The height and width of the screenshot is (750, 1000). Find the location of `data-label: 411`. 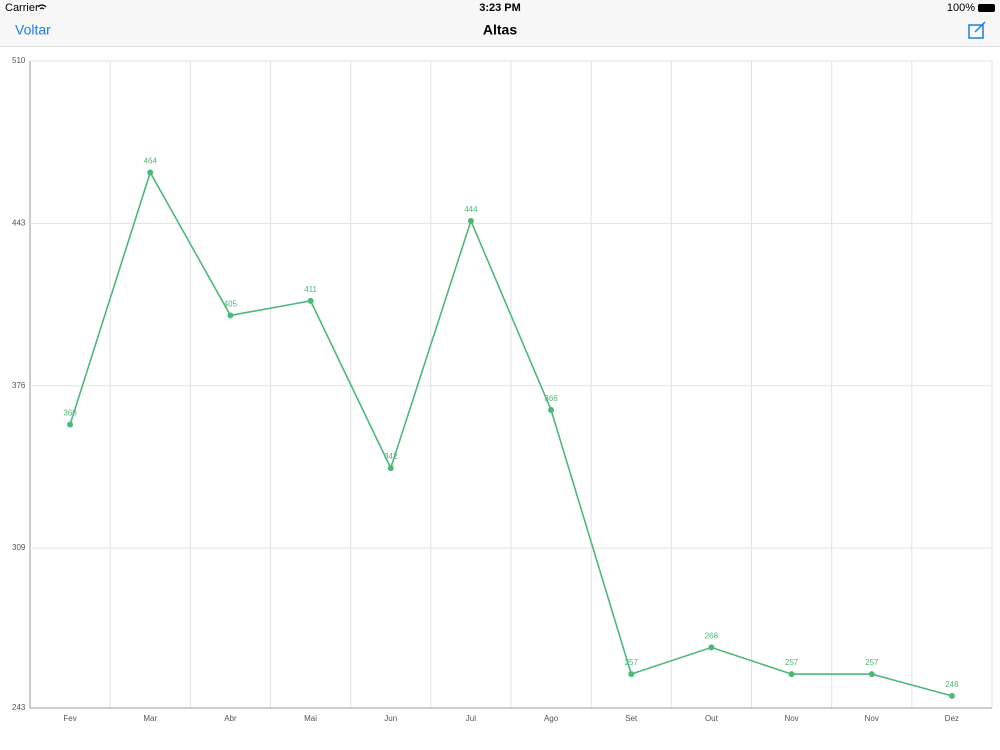

data-label: 411 is located at coordinates (310, 289).